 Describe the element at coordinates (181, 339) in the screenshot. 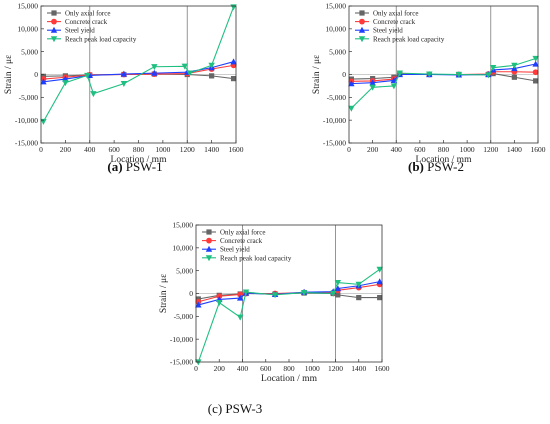

I see `y-tick-label: -10,000` at that location.